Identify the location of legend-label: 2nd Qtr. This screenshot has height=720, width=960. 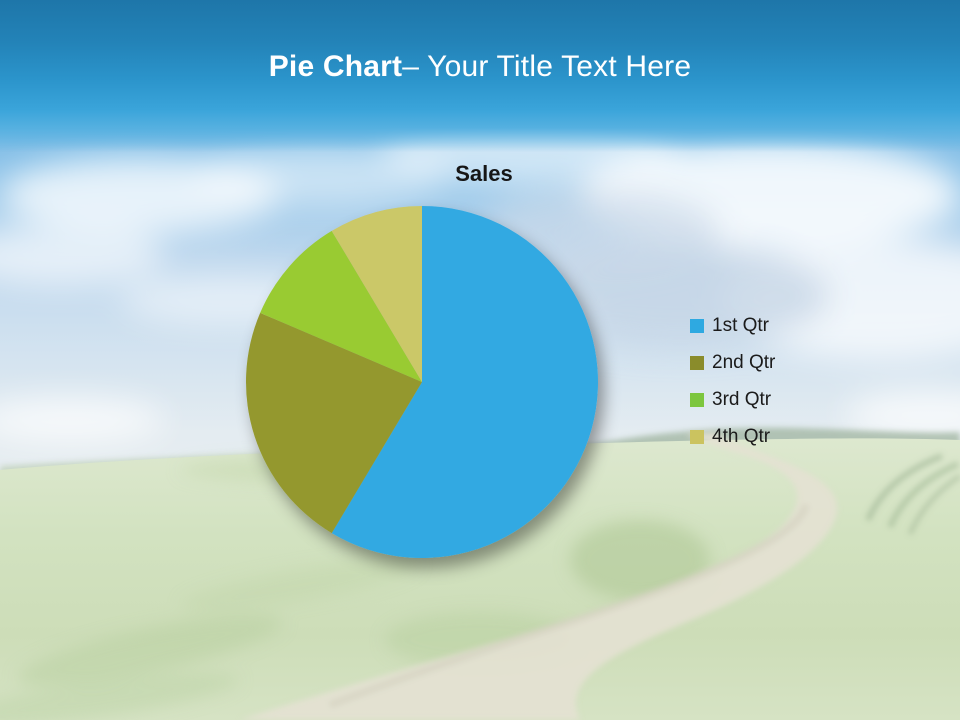
(744, 362).